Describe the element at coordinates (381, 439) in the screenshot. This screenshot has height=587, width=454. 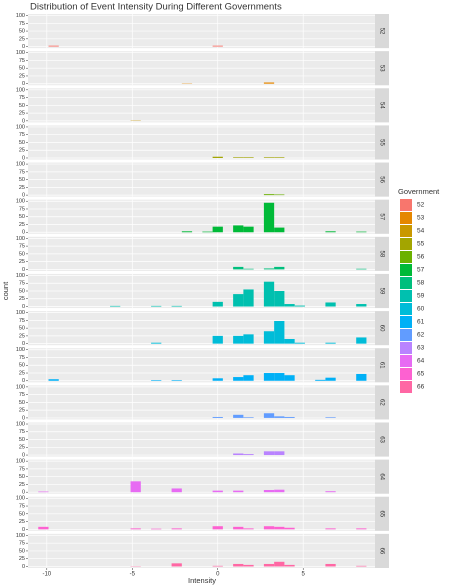
I see `facet-label: 63` at that location.